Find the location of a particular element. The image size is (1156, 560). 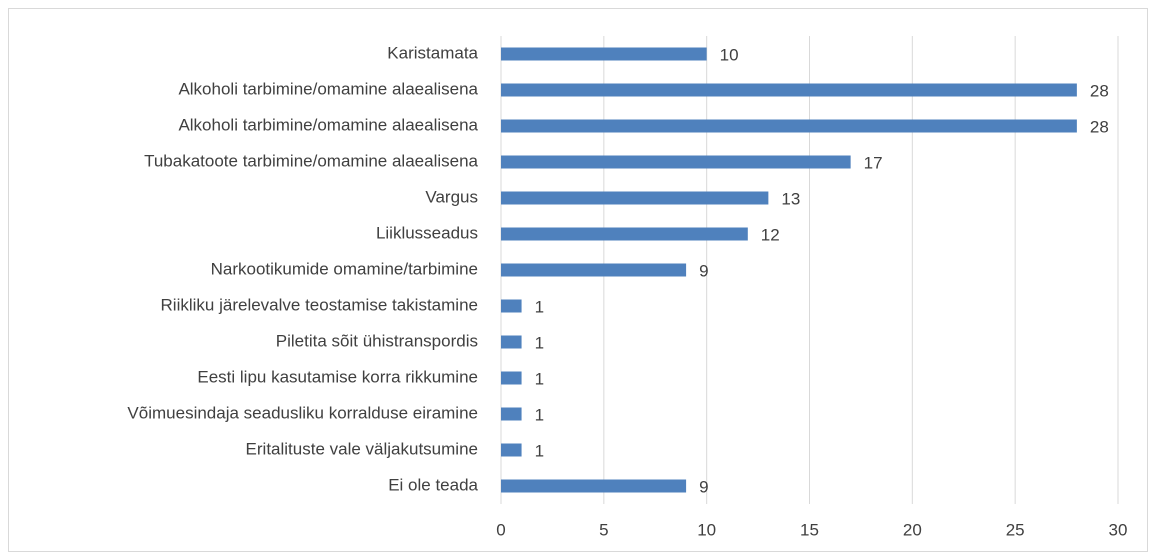

data-label: 10 is located at coordinates (729, 54).